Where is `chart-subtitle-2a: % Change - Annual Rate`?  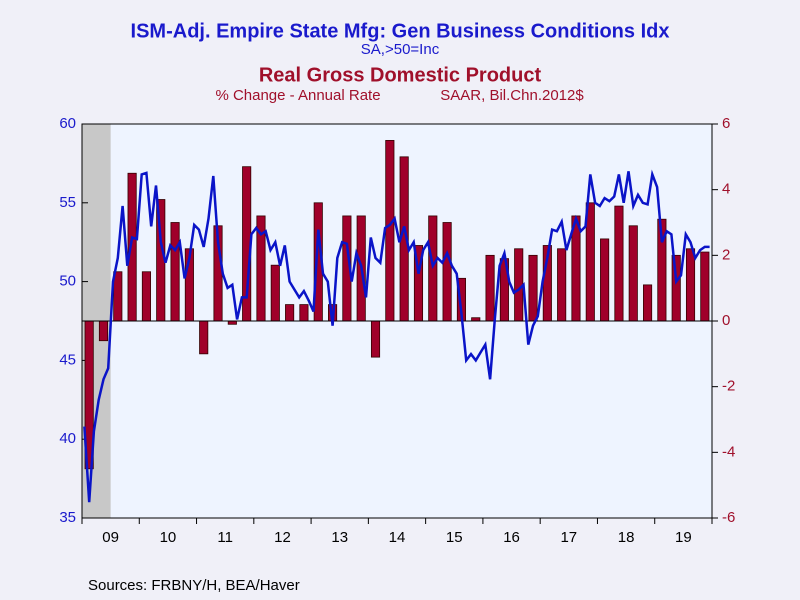 chart-subtitle-2a: % Change - Annual Rate is located at coordinates (297, 95).